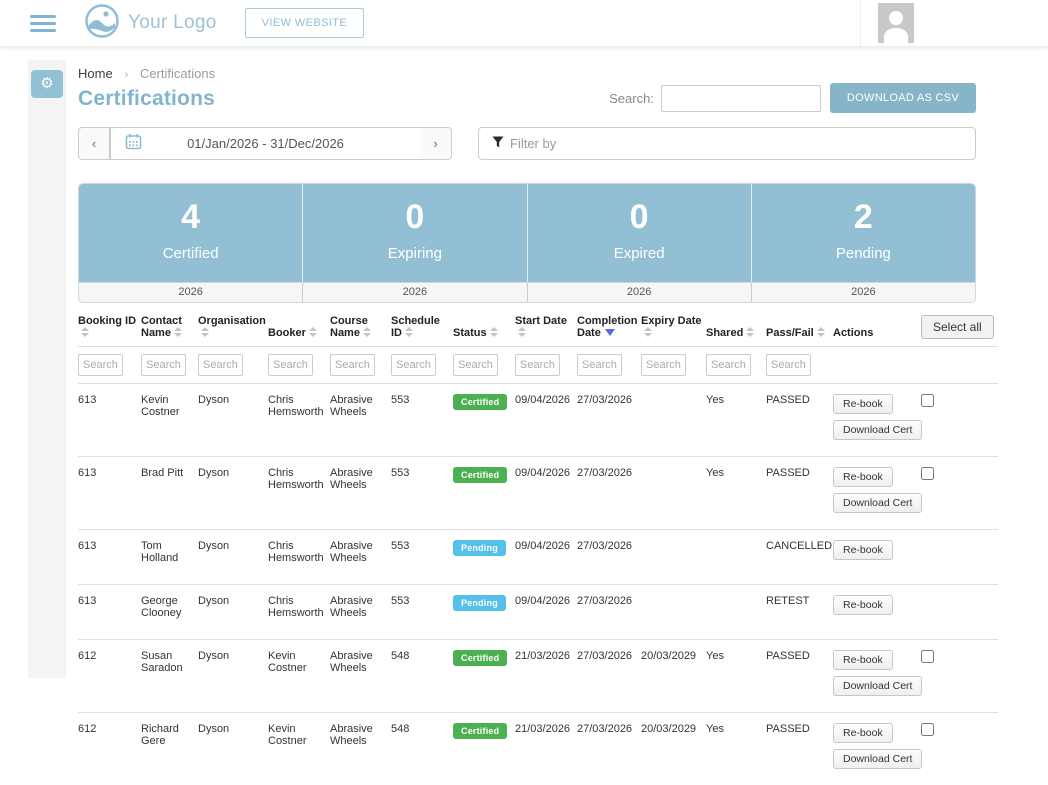  I want to click on column-search-status, so click(475, 365).